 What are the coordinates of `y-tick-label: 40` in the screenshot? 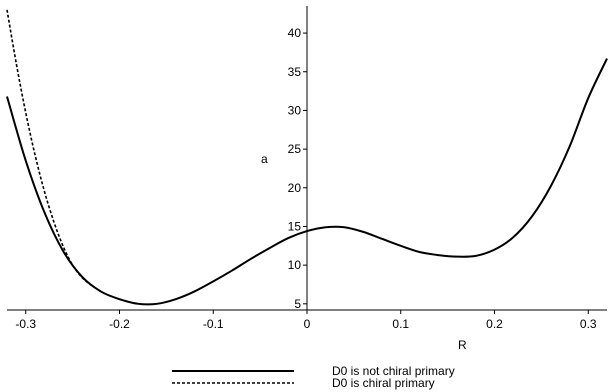 It's located at (295, 33).